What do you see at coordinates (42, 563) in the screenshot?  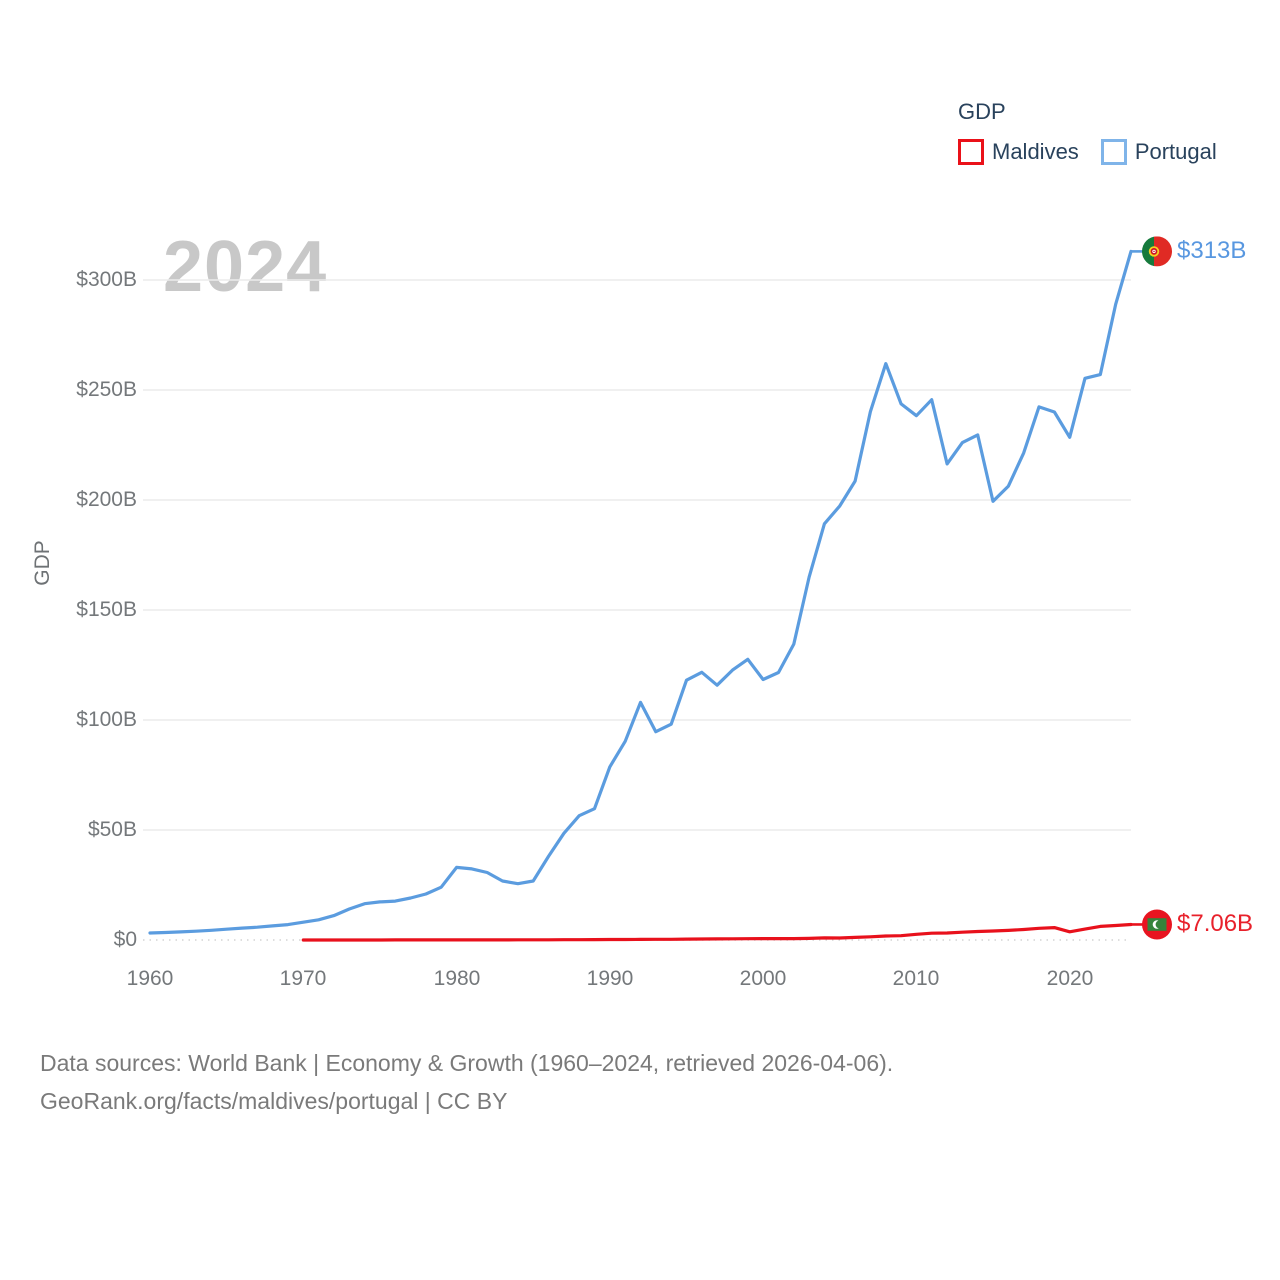 I see `y-axis-title: GDP` at bounding box center [42, 563].